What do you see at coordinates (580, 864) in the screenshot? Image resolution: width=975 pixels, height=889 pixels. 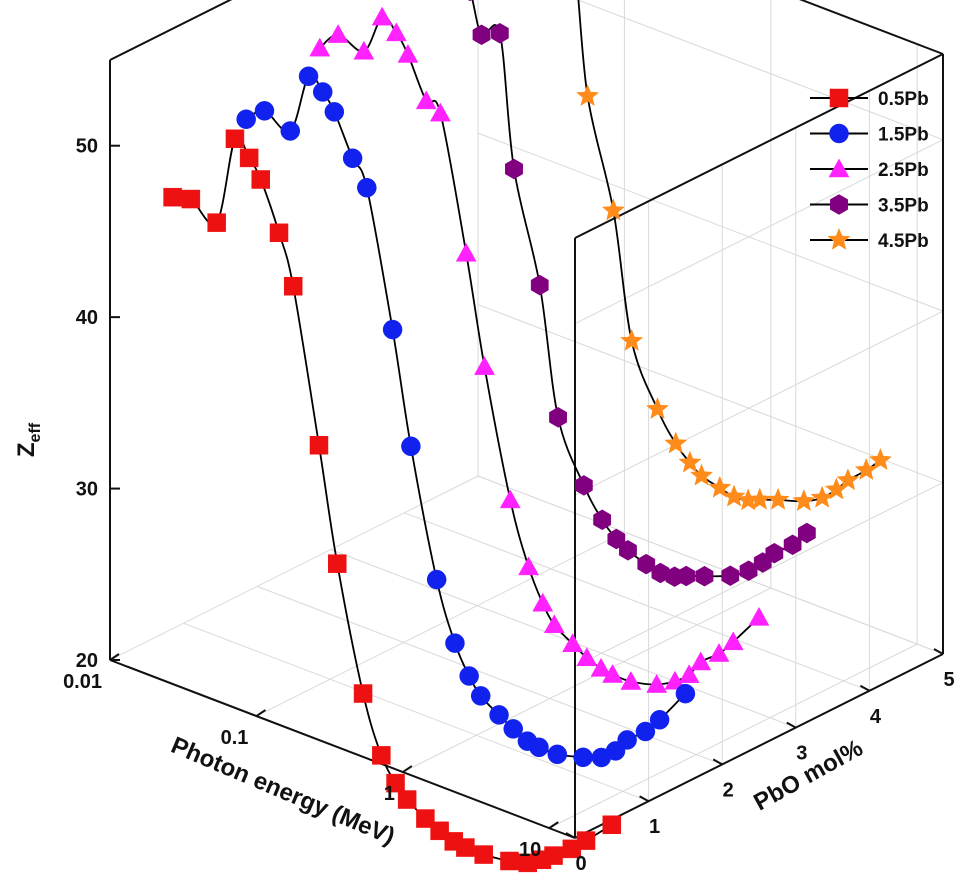 I see `z-tick-label: 0` at bounding box center [580, 864].